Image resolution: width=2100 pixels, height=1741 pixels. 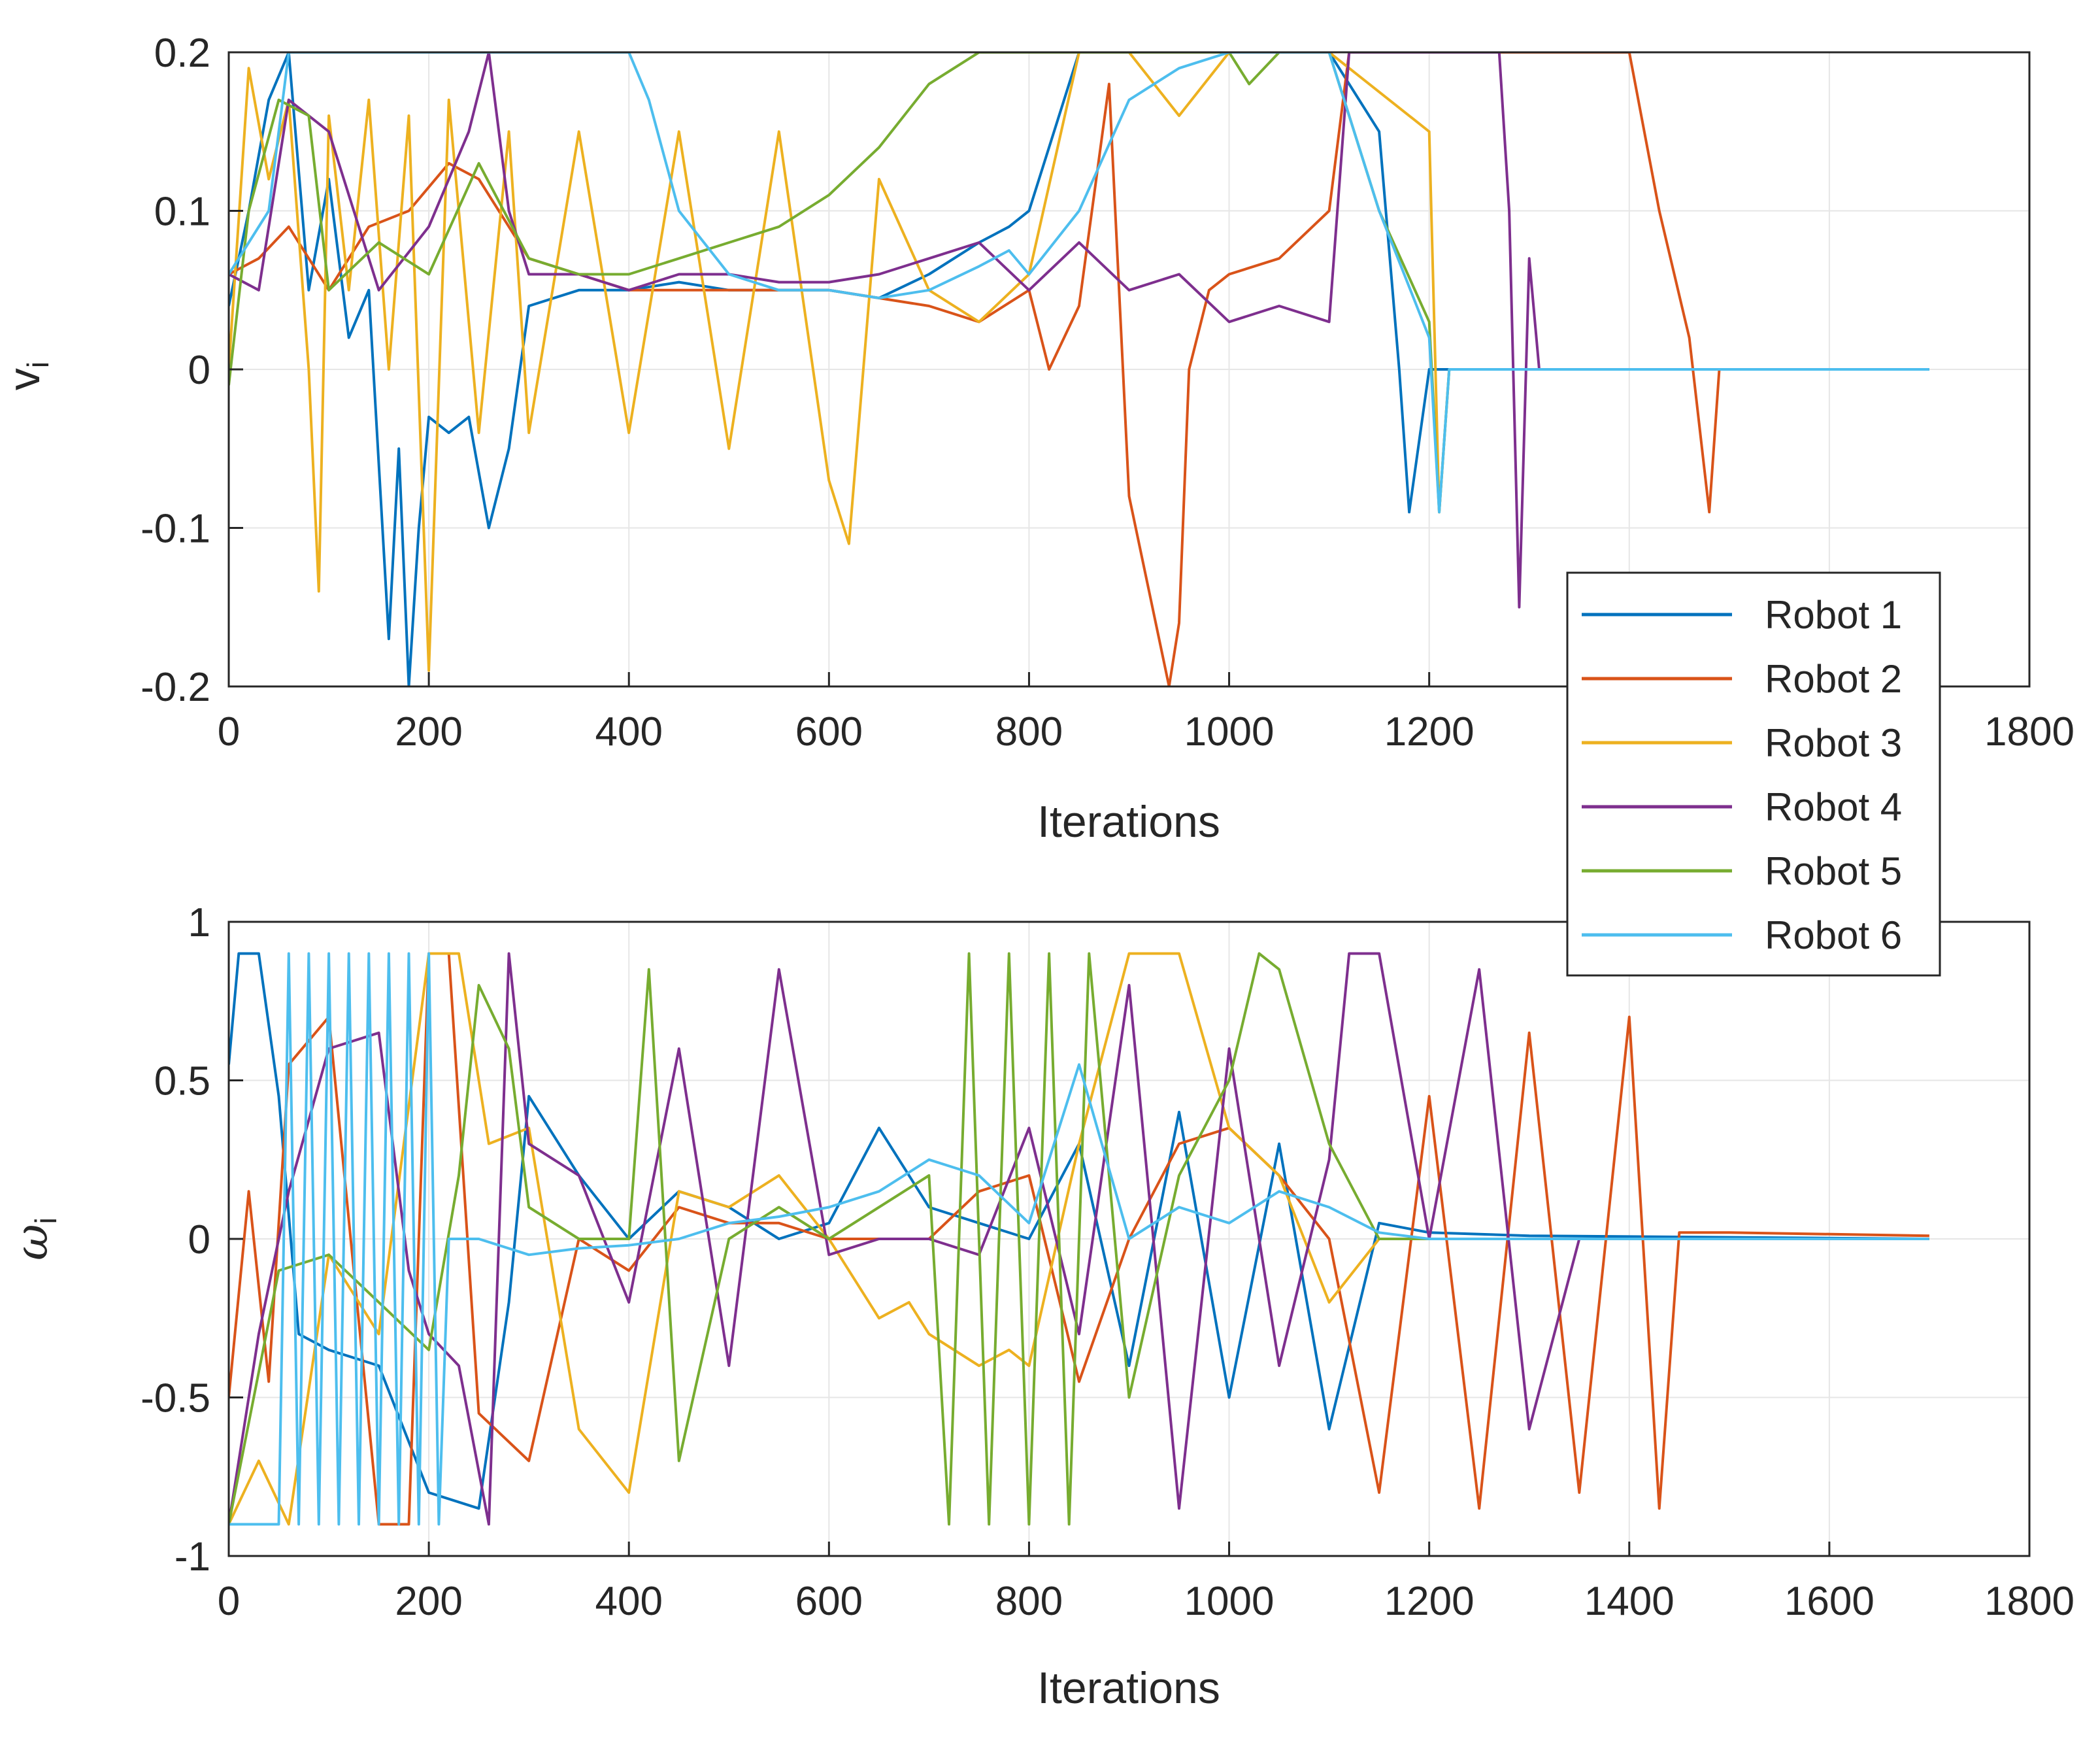 I want to click on legend-label-robot-6: Robot 6, so click(x=1833, y=935).